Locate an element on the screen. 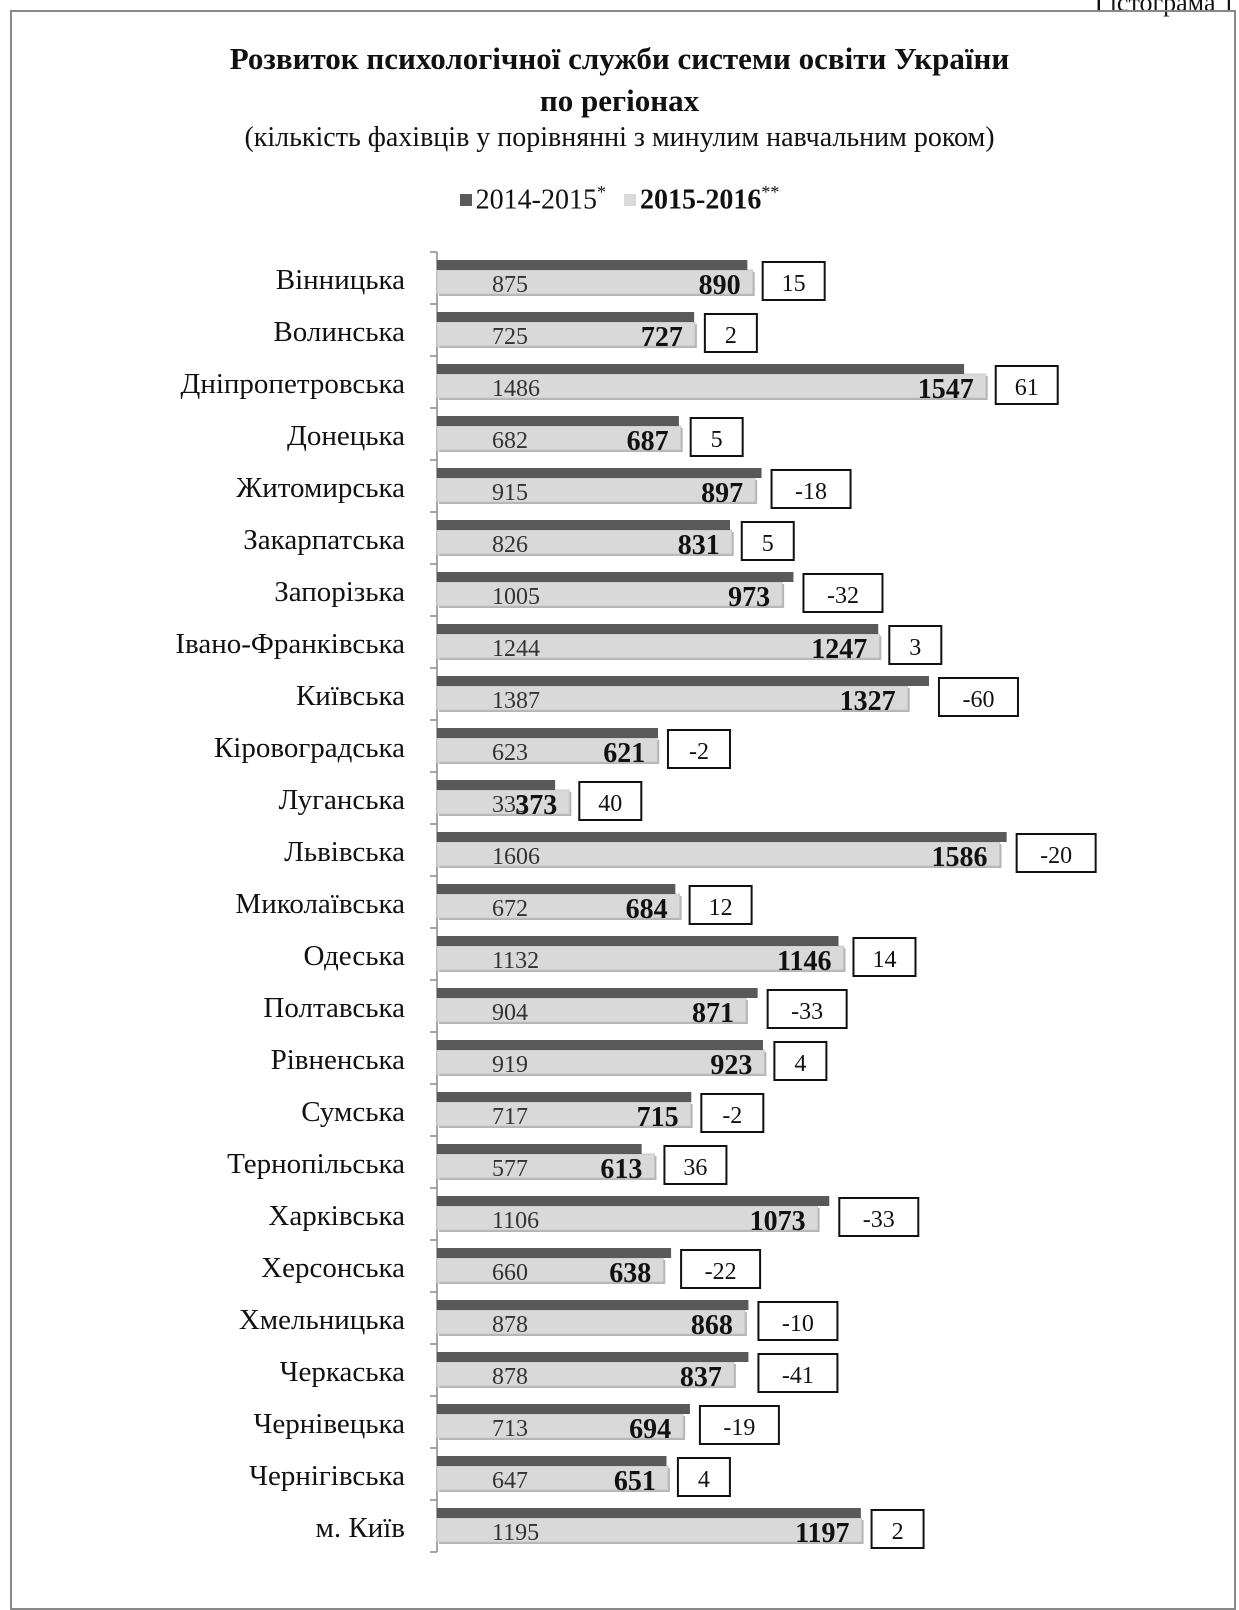 This screenshot has height=1610, width=1239. value-label-2015-2016: 1073 is located at coordinates (778, 1221).